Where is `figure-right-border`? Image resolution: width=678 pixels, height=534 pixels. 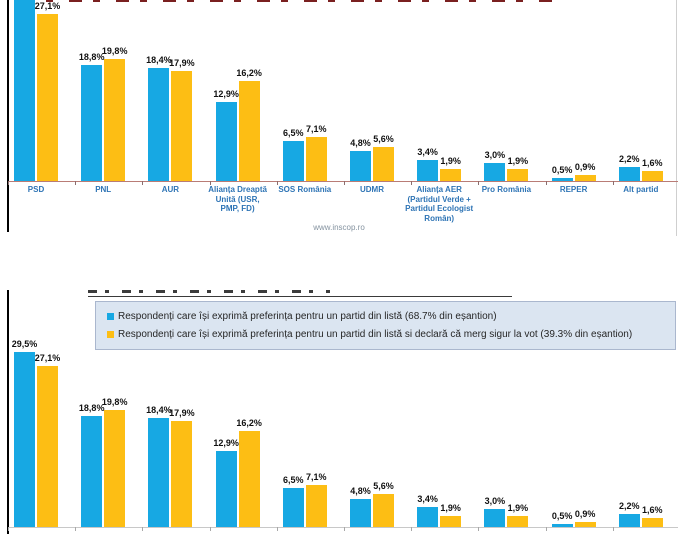
figure-right-border is located at coordinates (676, 118).